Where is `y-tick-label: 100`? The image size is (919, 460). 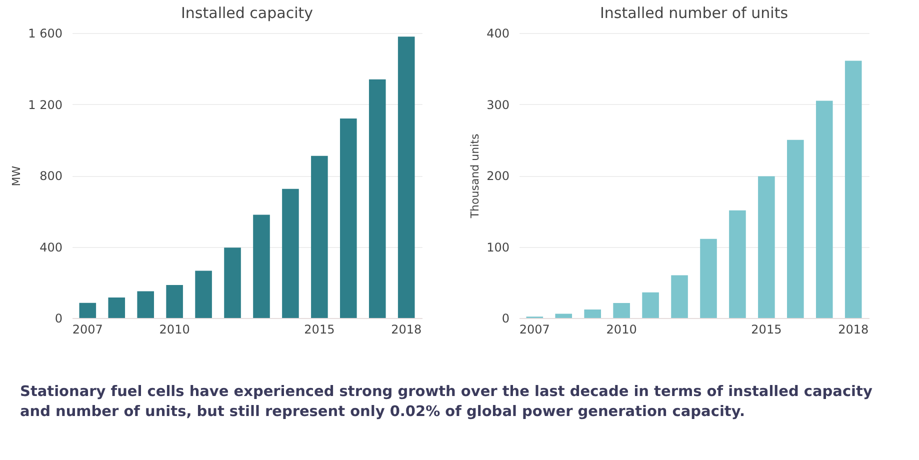
y-tick-label: 100 is located at coordinates (498, 247).